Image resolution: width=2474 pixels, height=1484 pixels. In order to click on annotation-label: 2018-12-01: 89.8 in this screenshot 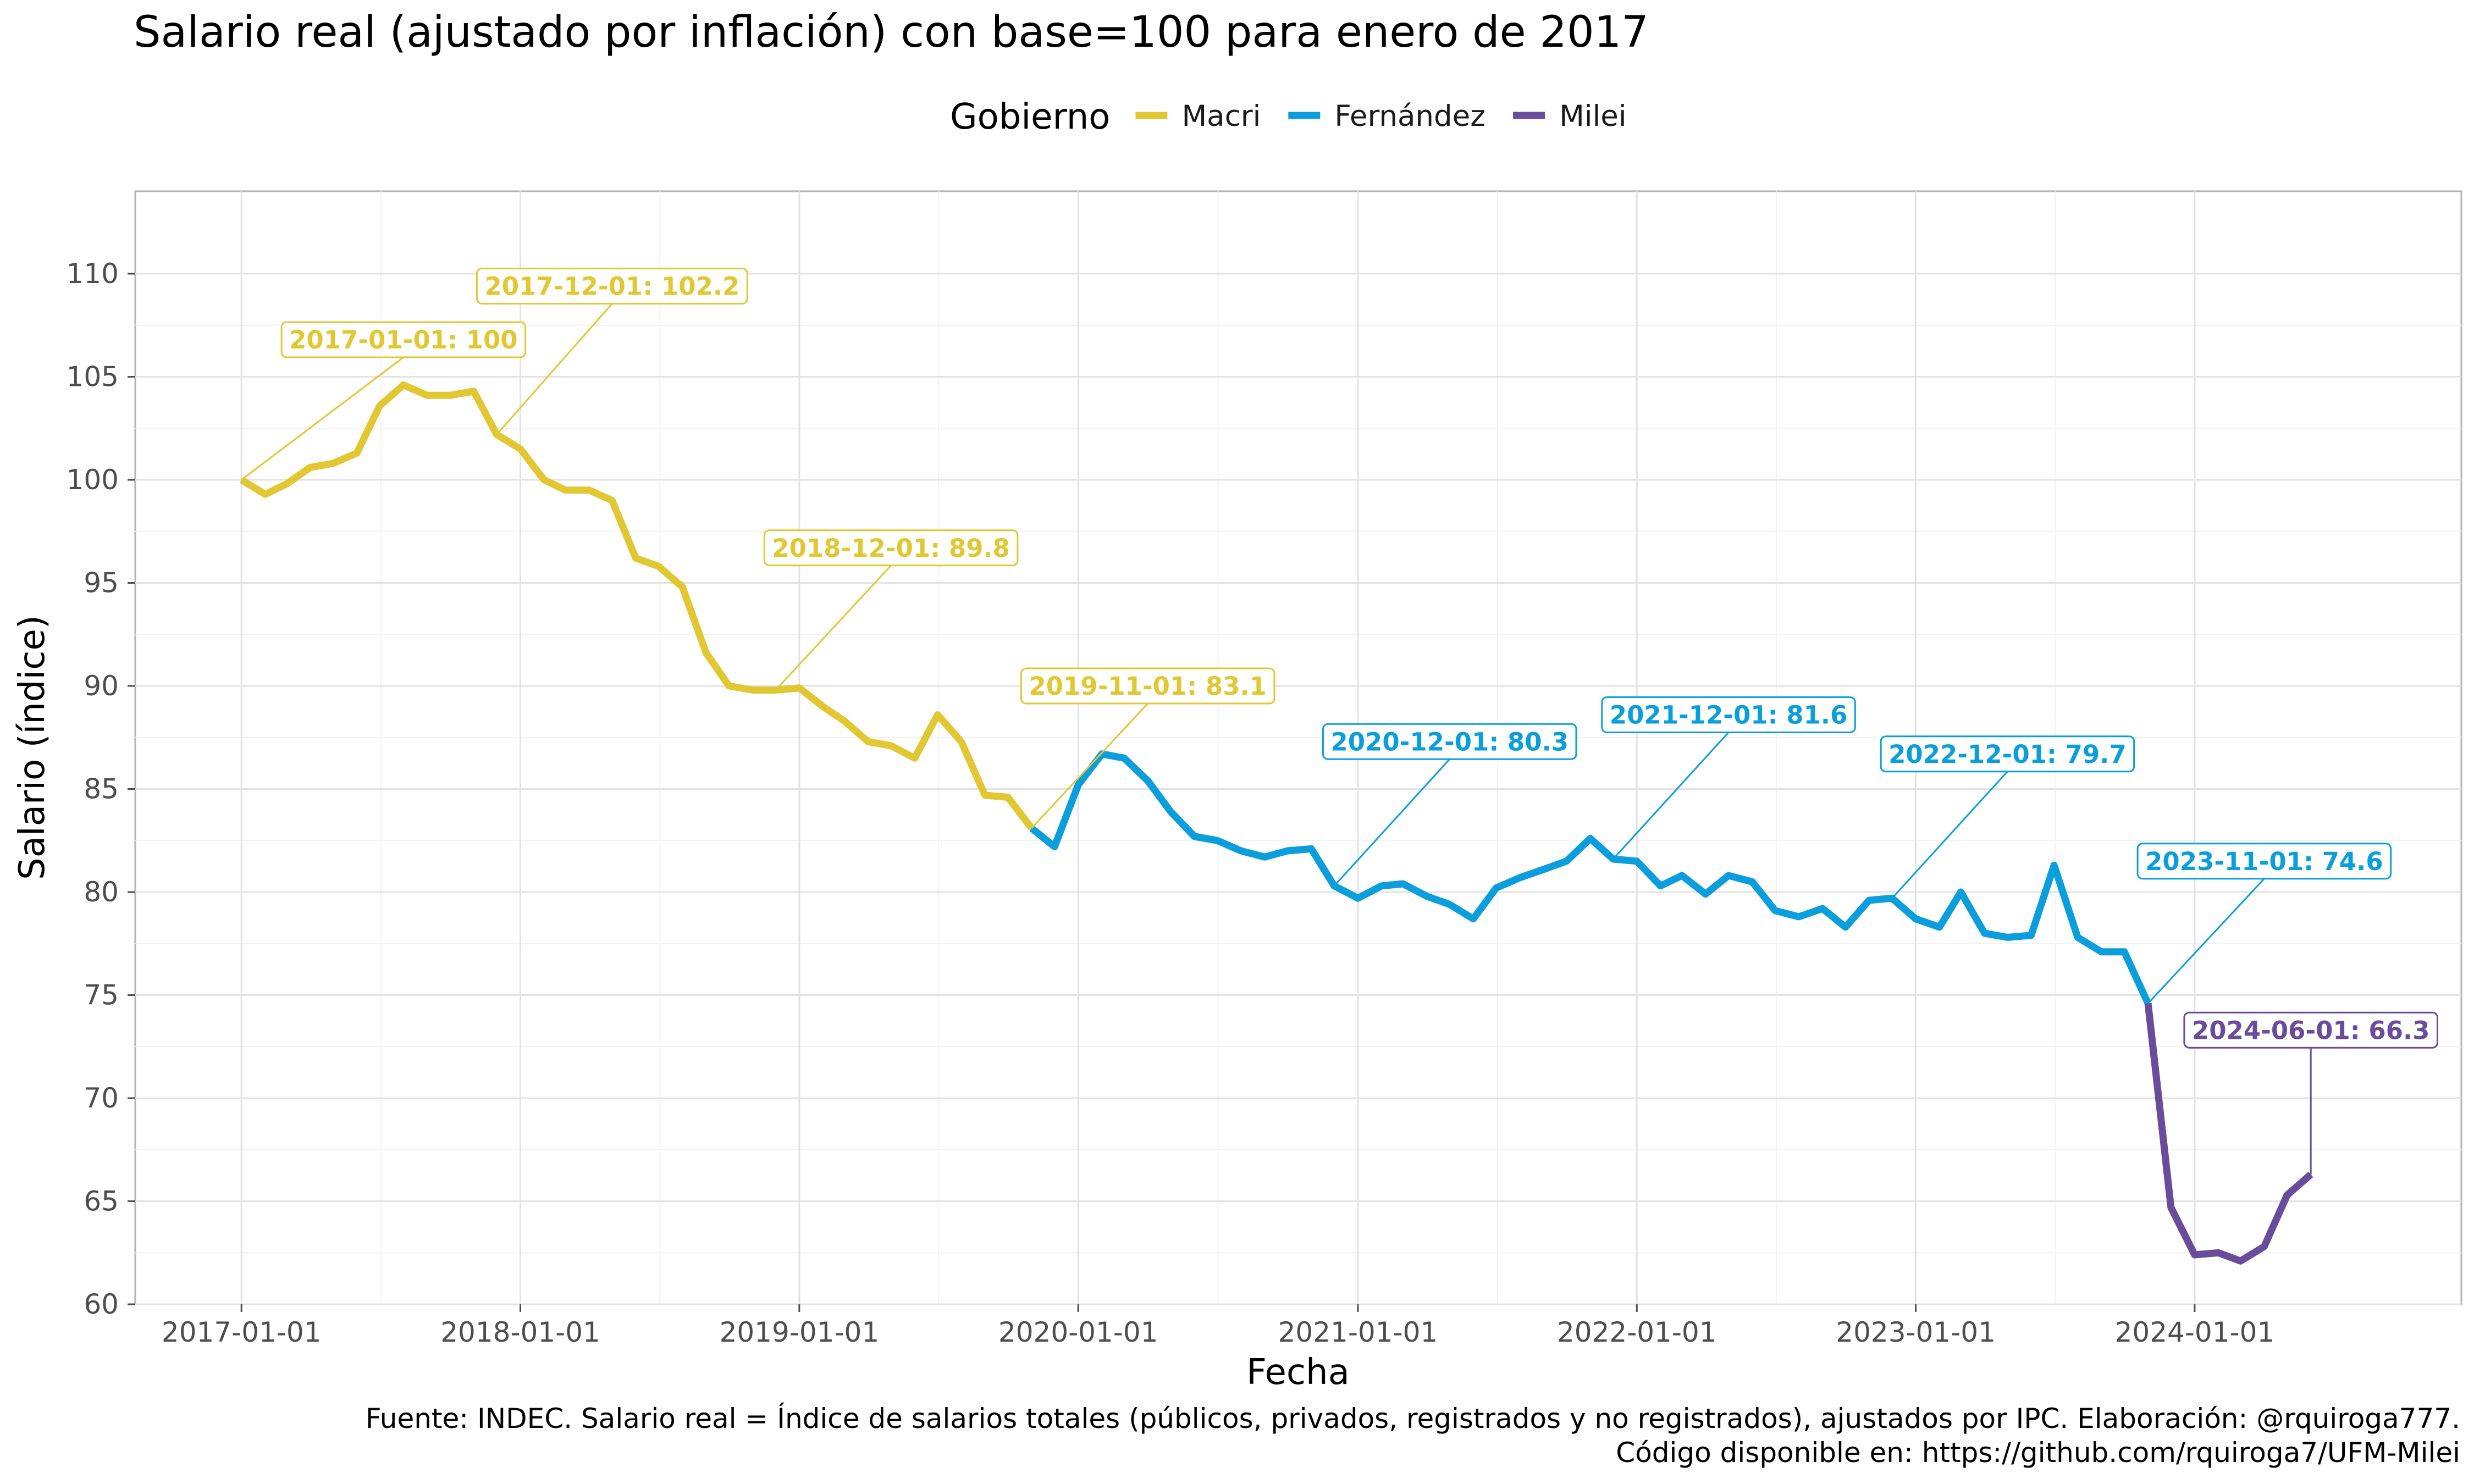, I will do `click(891, 548)`.